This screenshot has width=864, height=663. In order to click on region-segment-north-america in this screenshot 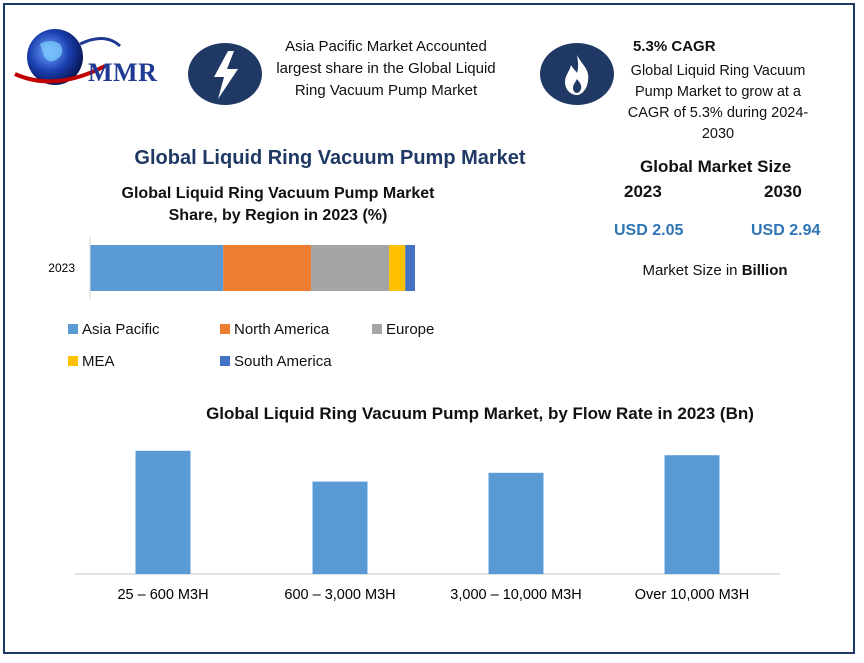, I will do `click(267, 268)`.